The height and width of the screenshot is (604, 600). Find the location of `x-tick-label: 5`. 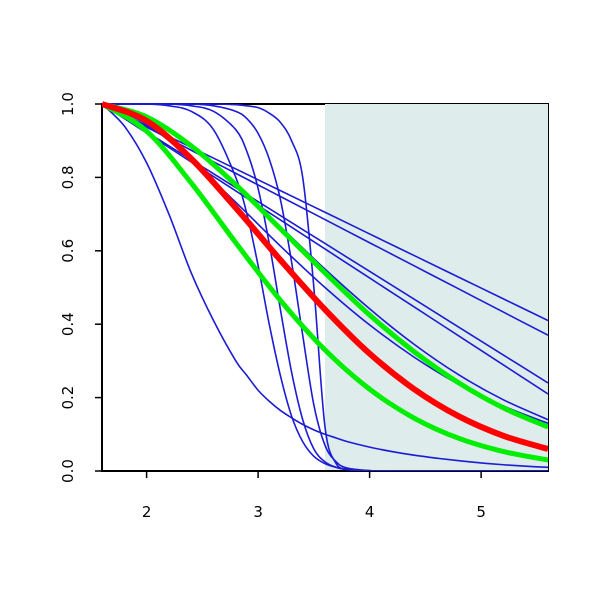

x-tick-label: 5 is located at coordinates (481, 512).